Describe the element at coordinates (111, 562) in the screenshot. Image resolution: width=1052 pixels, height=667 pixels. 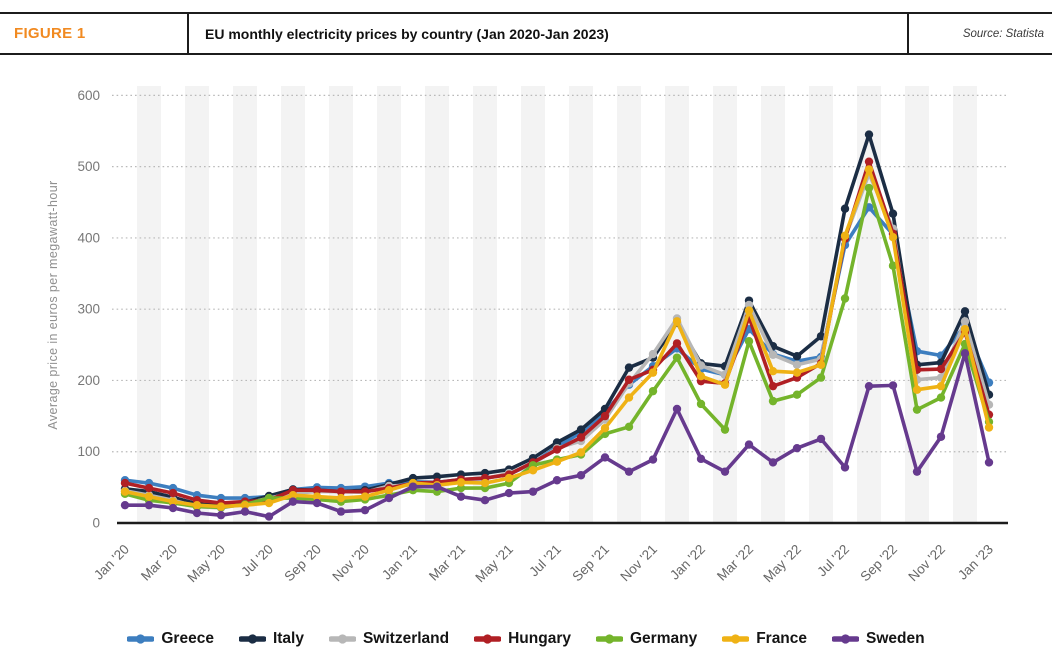
I see `x-tick-label: Jan '20` at that location.